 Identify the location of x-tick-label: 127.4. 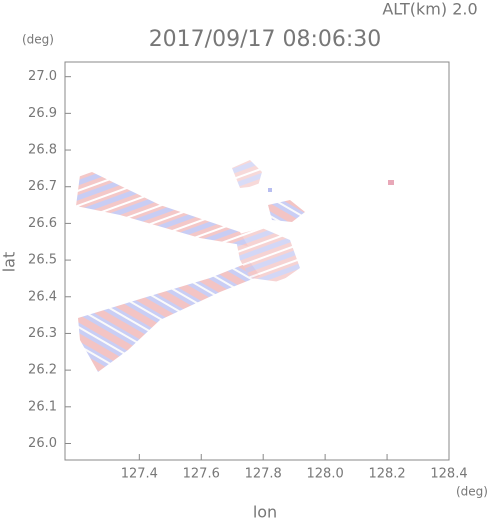
(139, 474).